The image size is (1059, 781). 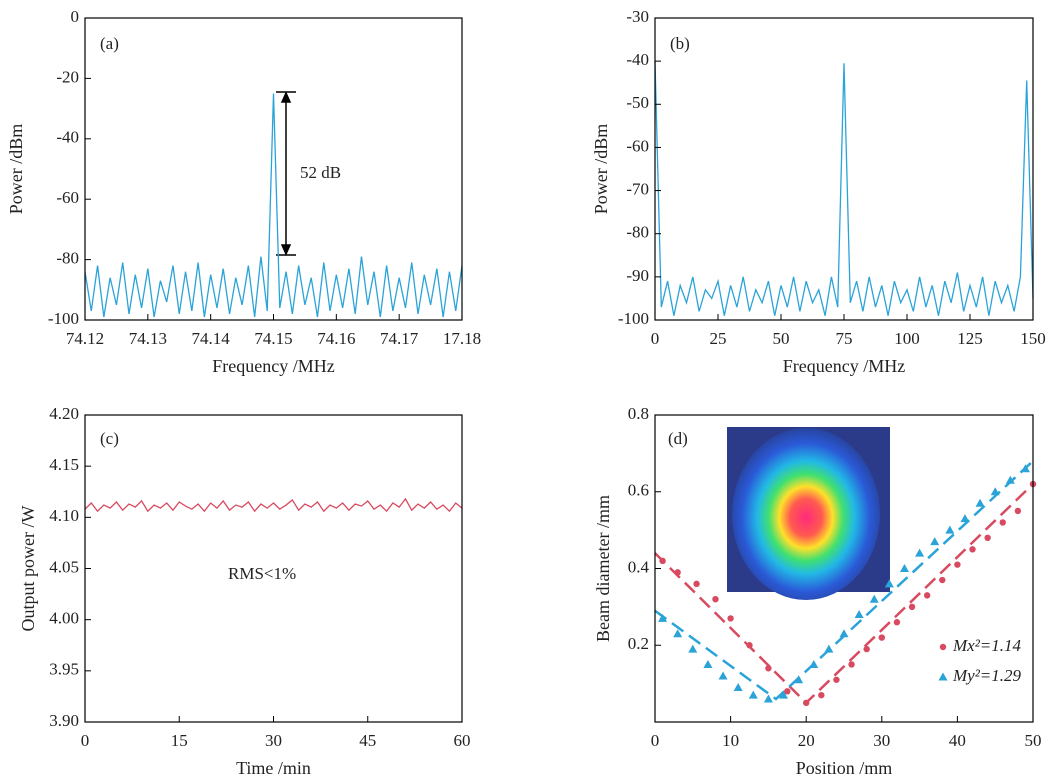 I want to click on y-axis-title: Beam diameter /mm, so click(x=603, y=568).